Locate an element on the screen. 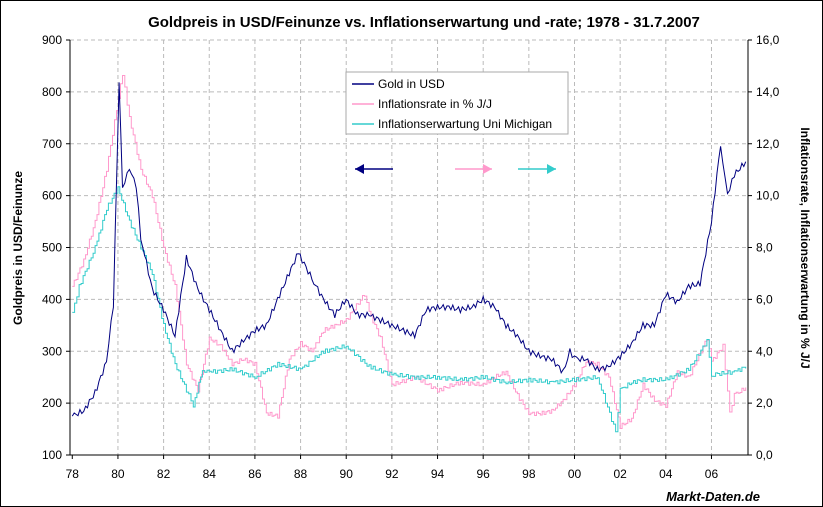  y2-tick-label: 10,0 is located at coordinates (768, 196).